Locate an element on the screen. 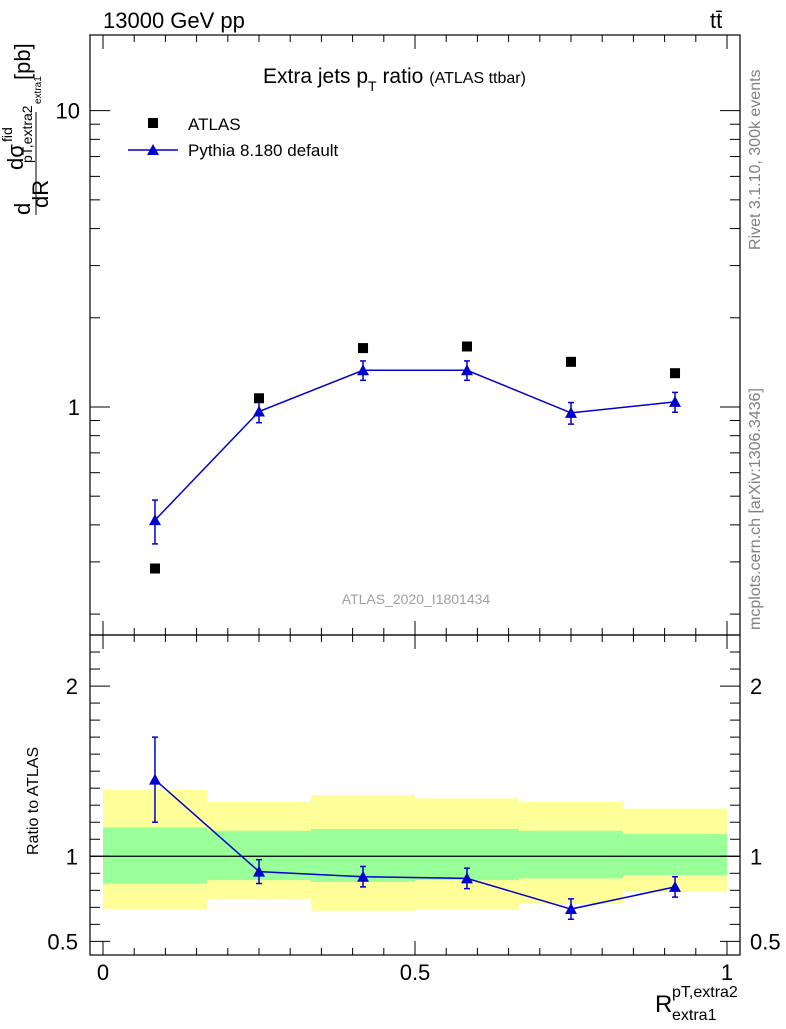 This screenshot has height=1029, width=786. ratio-mc-line is located at coordinates (415, 844).